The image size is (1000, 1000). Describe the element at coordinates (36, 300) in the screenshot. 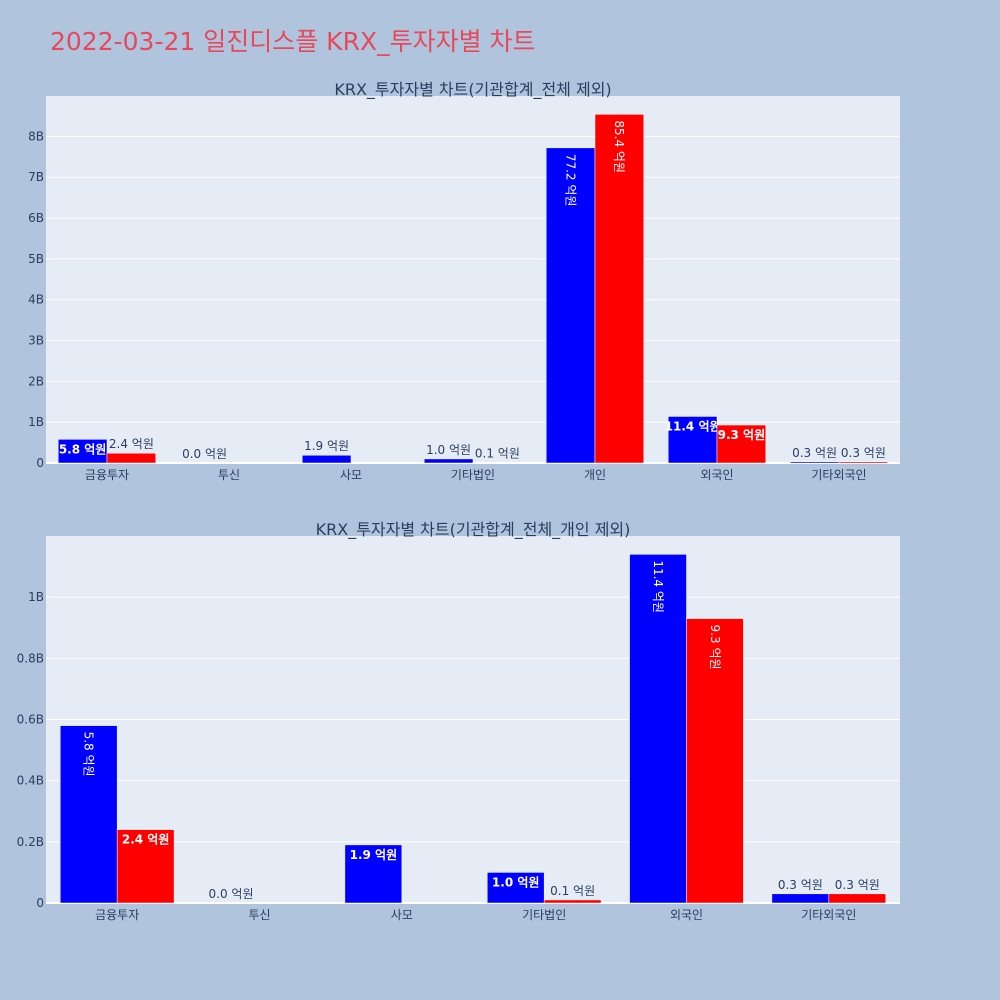

I see `y-tick-label: 4B` at that location.